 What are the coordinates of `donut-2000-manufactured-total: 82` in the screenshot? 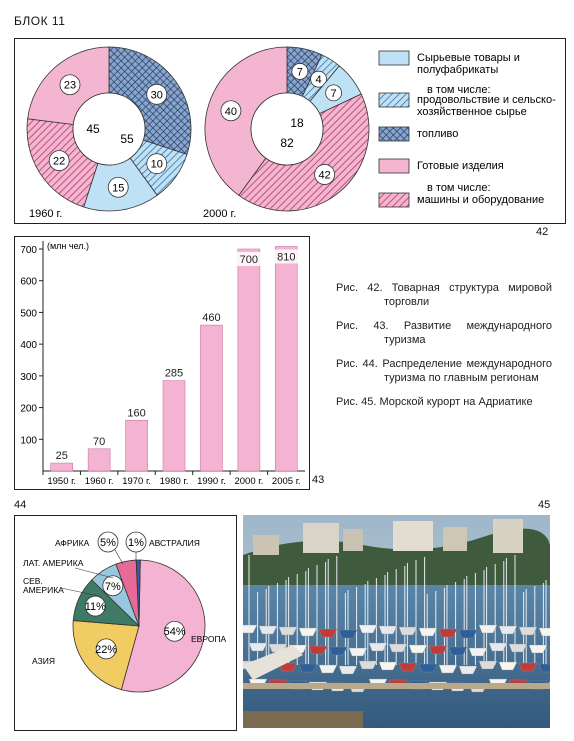 It's located at (287, 143).